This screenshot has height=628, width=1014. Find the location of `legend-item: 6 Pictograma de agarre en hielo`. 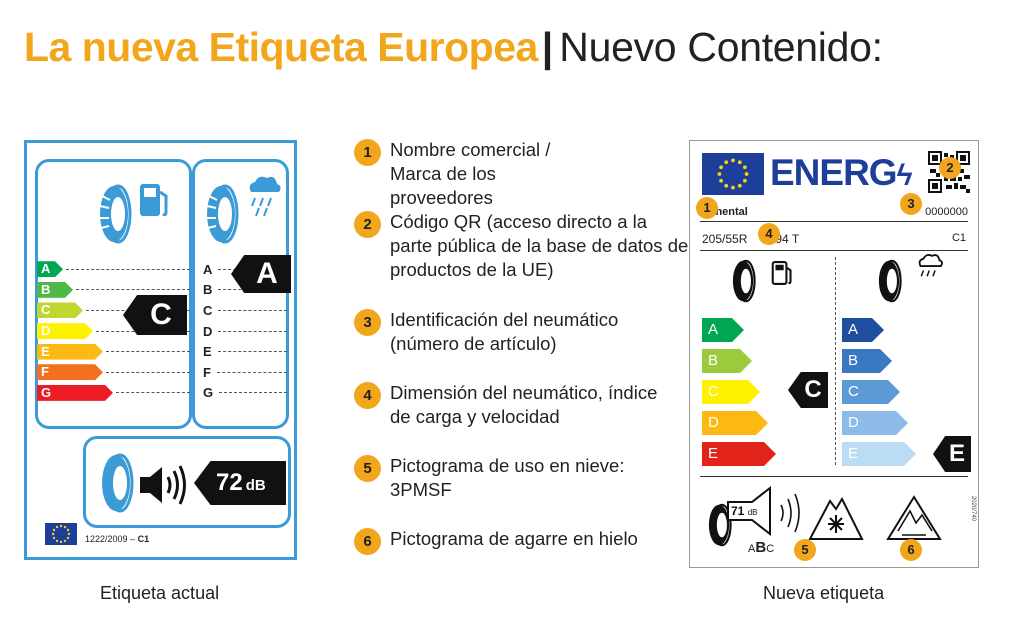

legend-item: 6 Pictograma de agarre en hielo is located at coordinates (522, 541).